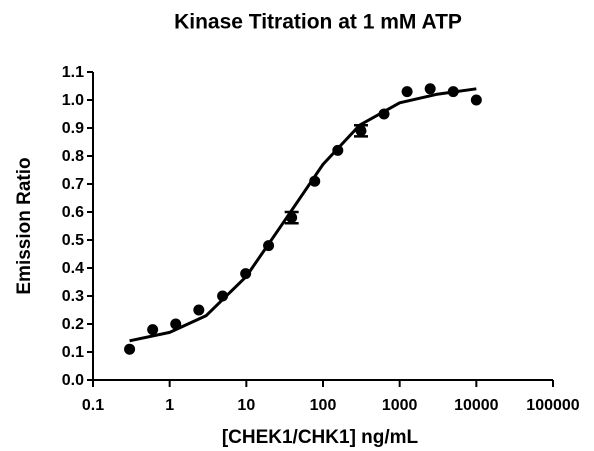  Describe the element at coordinates (73, 324) in the screenshot. I see `y-tick-label: 0.2` at that location.